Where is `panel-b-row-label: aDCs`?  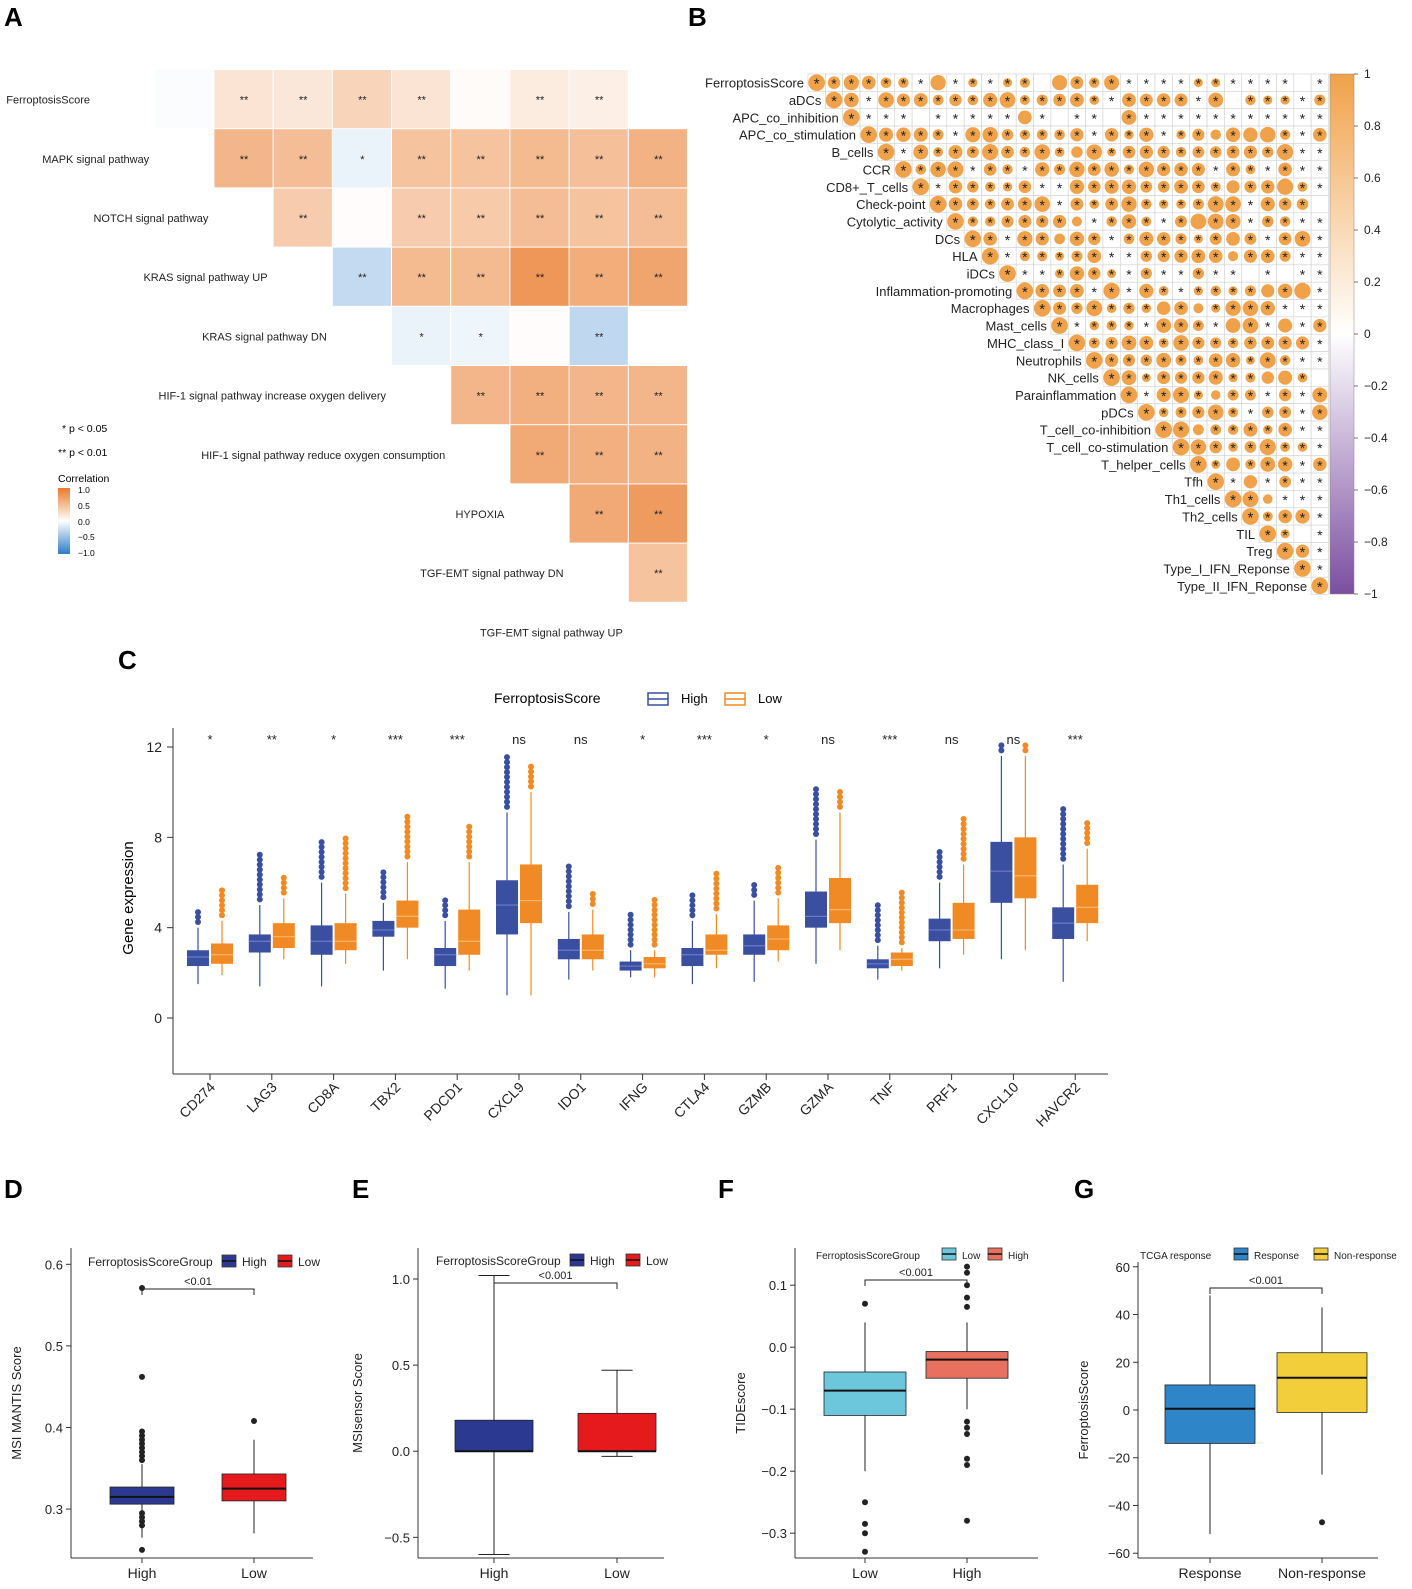
panel-b-row-label: aDCs is located at coordinates (805, 100).